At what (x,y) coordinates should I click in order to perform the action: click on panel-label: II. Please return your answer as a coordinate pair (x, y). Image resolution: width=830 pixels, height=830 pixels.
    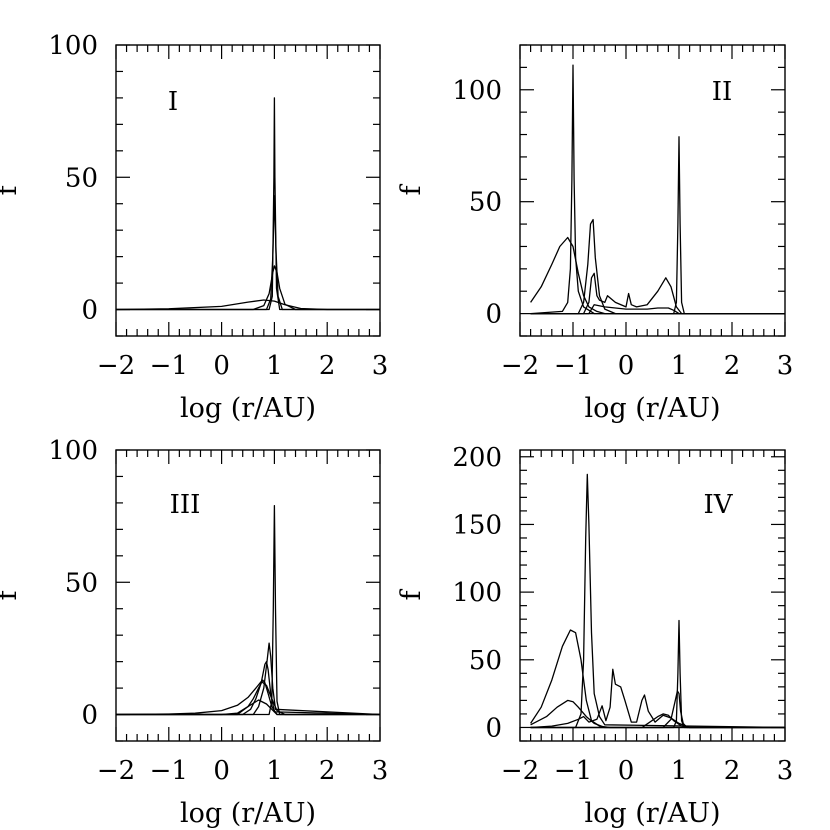
    Looking at the image, I should click on (722, 92).